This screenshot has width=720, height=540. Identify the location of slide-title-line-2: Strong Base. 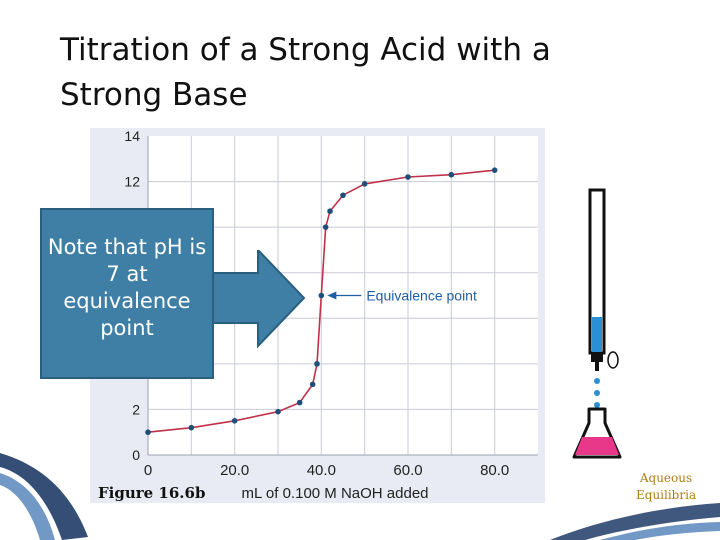
(154, 95).